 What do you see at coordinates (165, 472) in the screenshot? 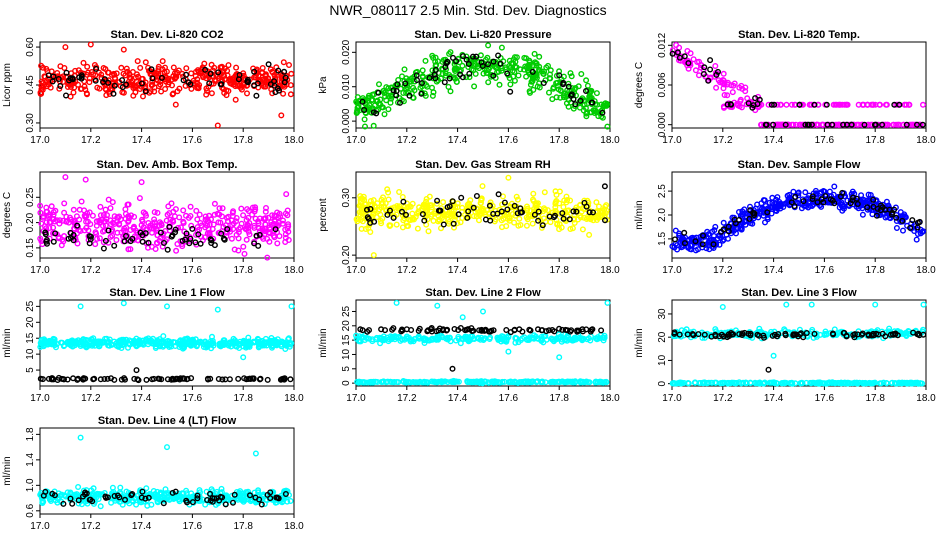
I see `series-points` at bounding box center [165, 472].